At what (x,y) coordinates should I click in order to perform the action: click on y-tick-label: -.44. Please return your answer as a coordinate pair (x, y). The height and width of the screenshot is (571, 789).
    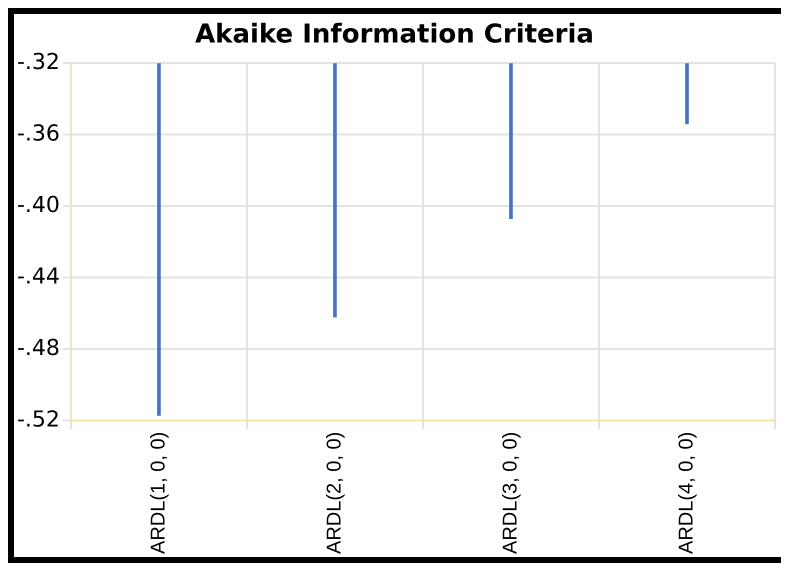
    Looking at the image, I should click on (38, 277).